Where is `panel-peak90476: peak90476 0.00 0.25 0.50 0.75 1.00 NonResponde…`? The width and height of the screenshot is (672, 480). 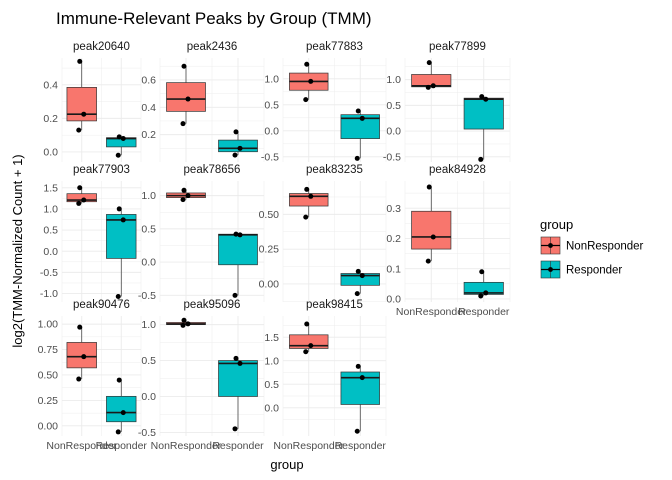
panel-peak90476: peak90476 0.00 0.25 0.50 0.75 1.00 NonResponde… is located at coordinates (93, 375).